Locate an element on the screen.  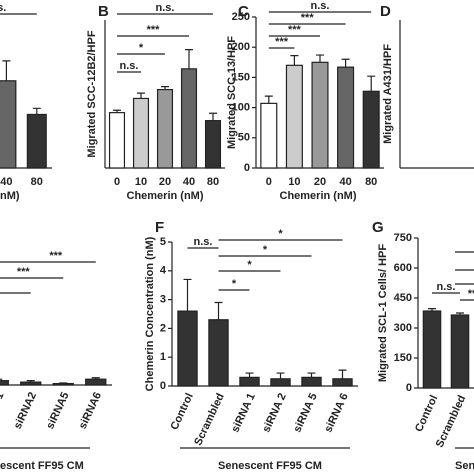
y-tick-label: 50 is located at coordinates (244, 138).